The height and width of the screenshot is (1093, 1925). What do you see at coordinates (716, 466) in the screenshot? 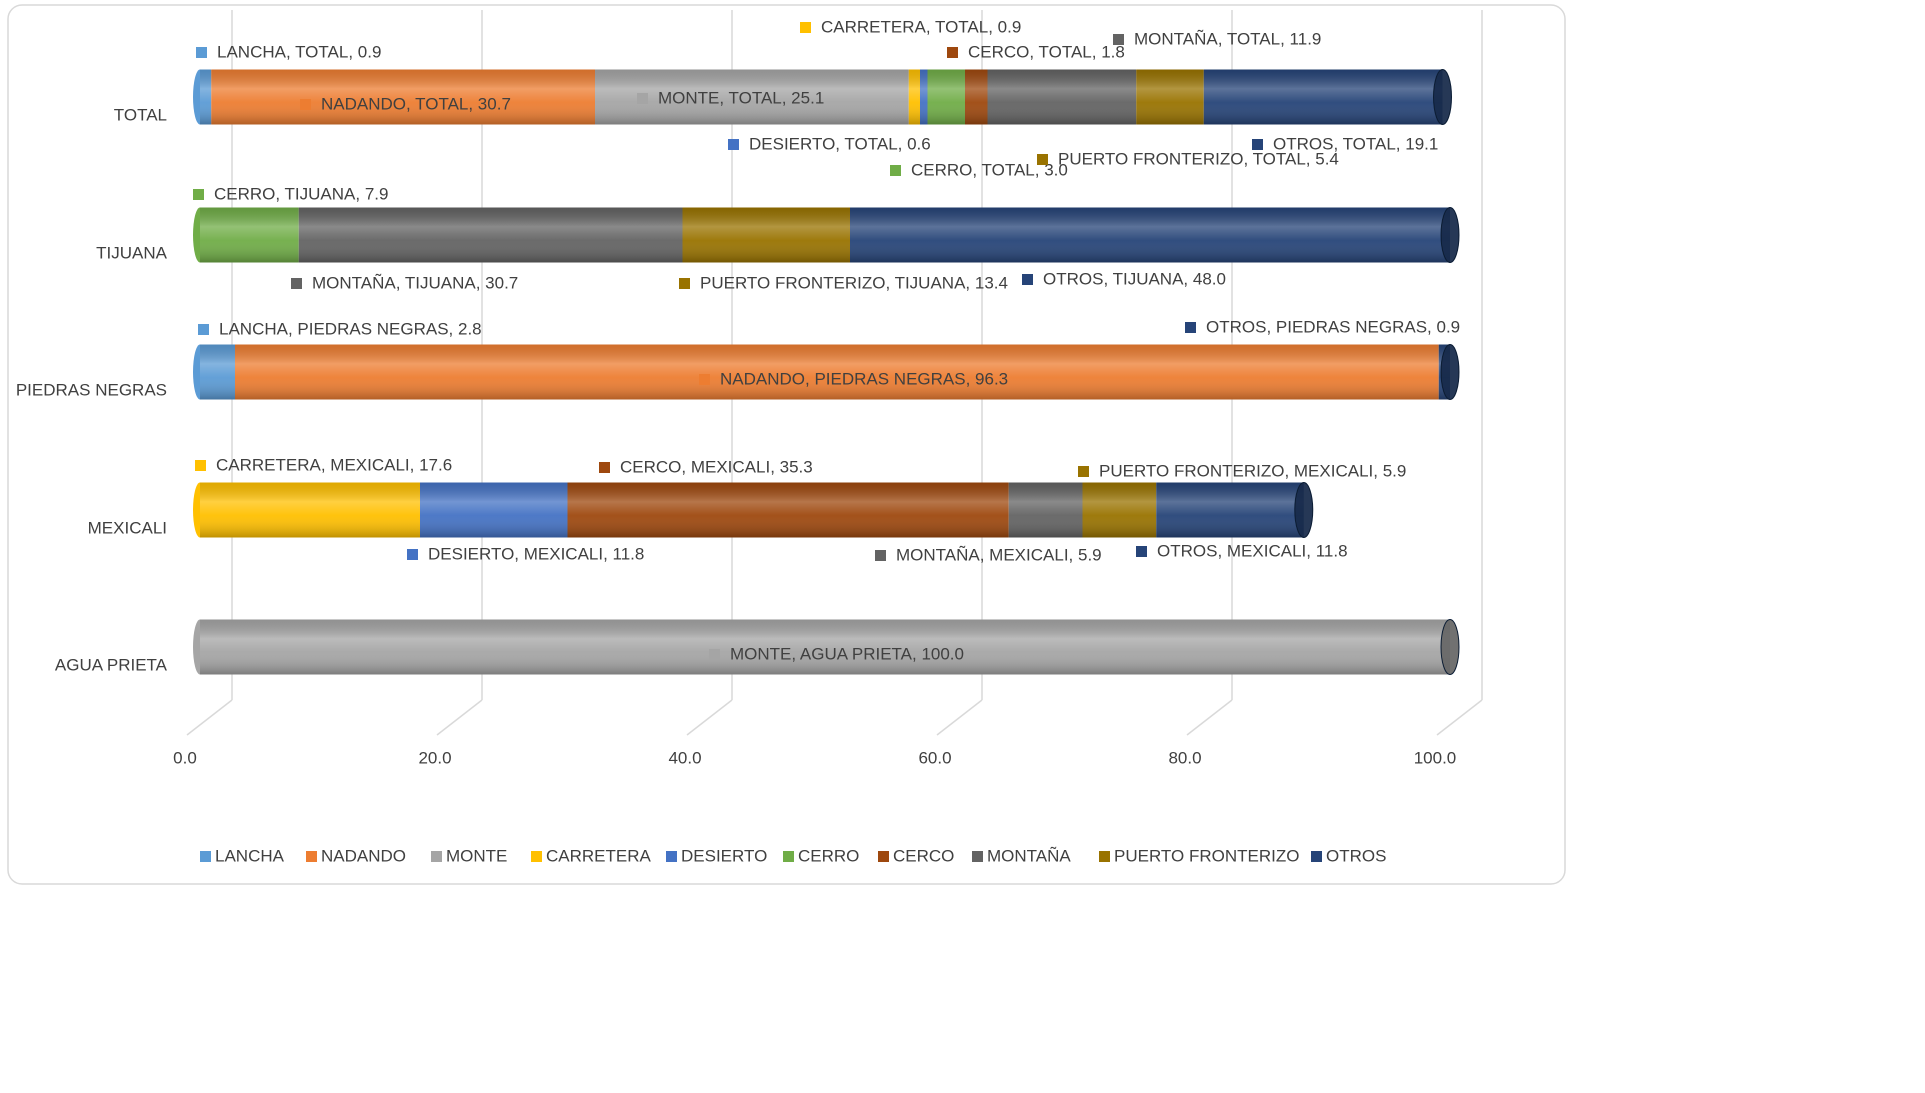
I see `data-label: CERCO, MEXICALI, 35.3` at bounding box center [716, 466].